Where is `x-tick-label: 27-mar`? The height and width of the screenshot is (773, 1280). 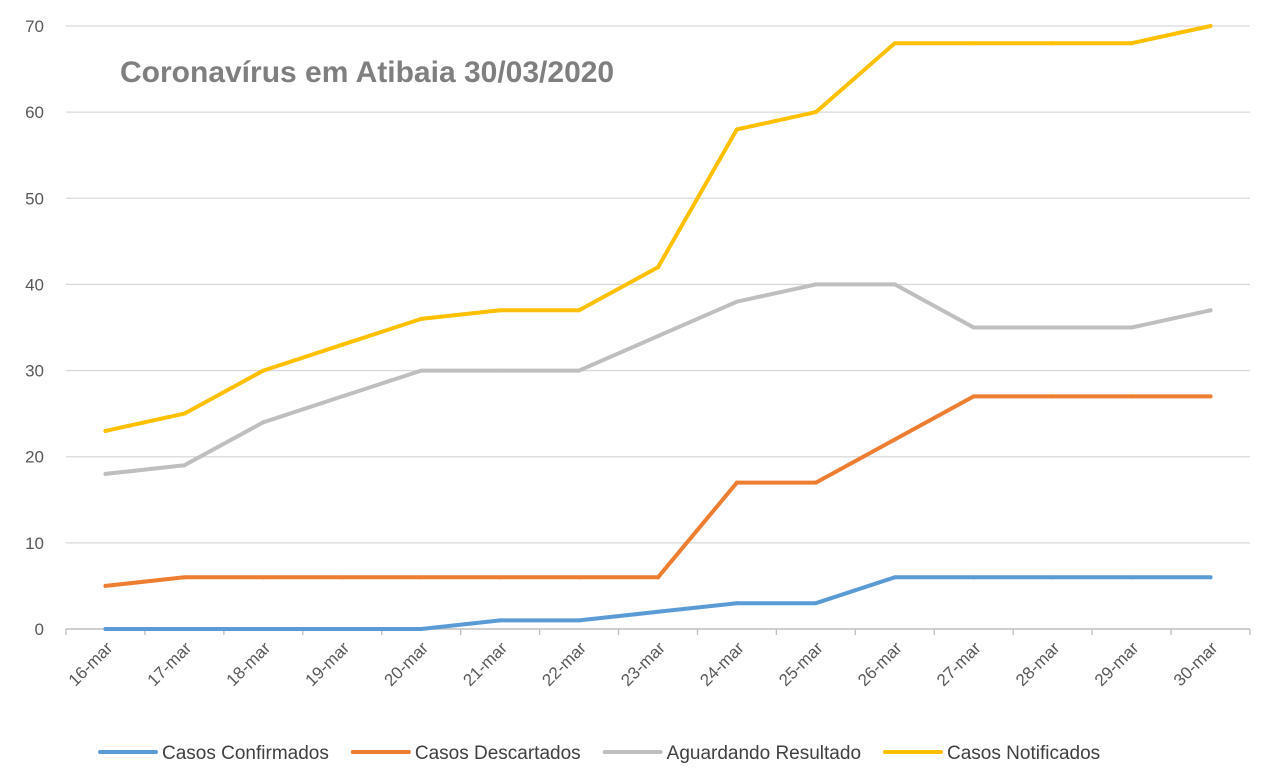
x-tick-label: 27-mar is located at coordinates (959, 664).